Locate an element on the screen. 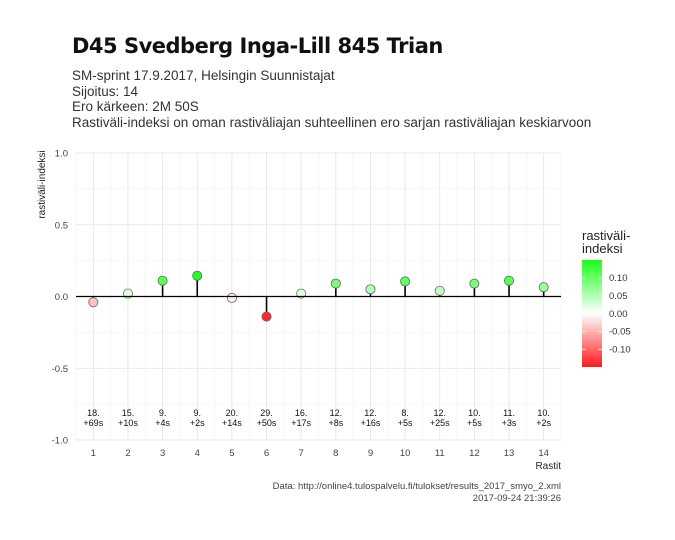 This screenshot has width=675, height=540. time-diff-label: +69s is located at coordinates (93, 423).